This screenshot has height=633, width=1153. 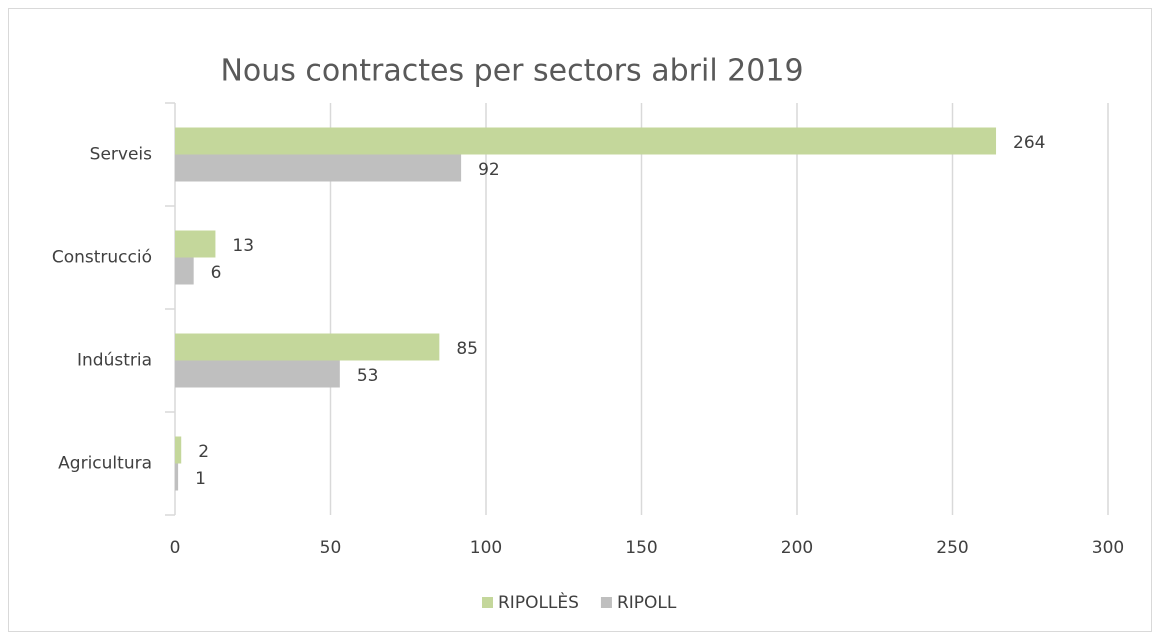 What do you see at coordinates (203, 452) in the screenshot?
I see `data-label: 2` at bounding box center [203, 452].